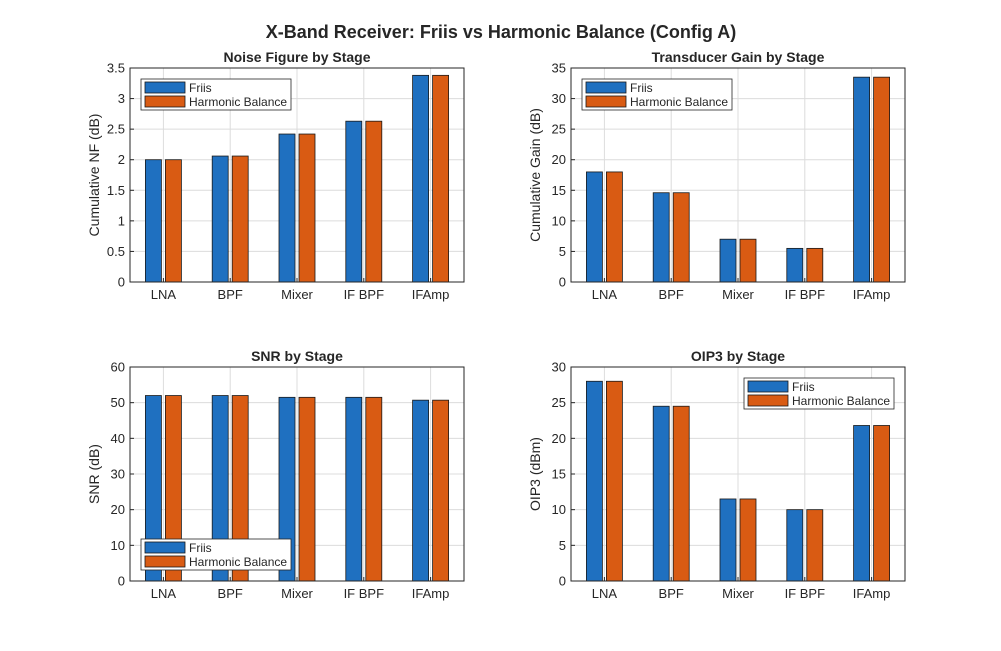  What do you see at coordinates (121, 159) in the screenshot?
I see `y-tick-label: 2` at bounding box center [121, 159].